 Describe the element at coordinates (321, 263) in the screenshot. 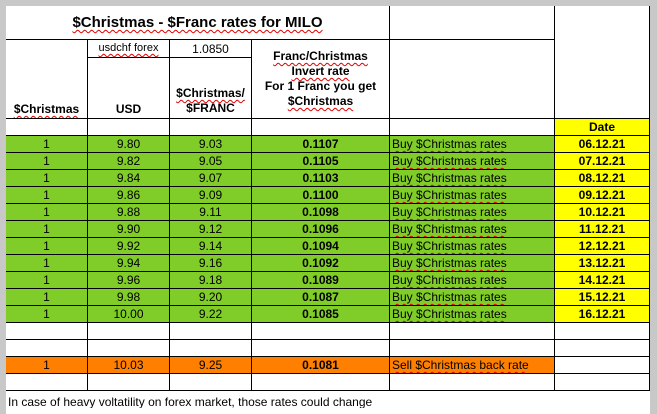

I see `rate-cell-invert: 0.1092` at that location.